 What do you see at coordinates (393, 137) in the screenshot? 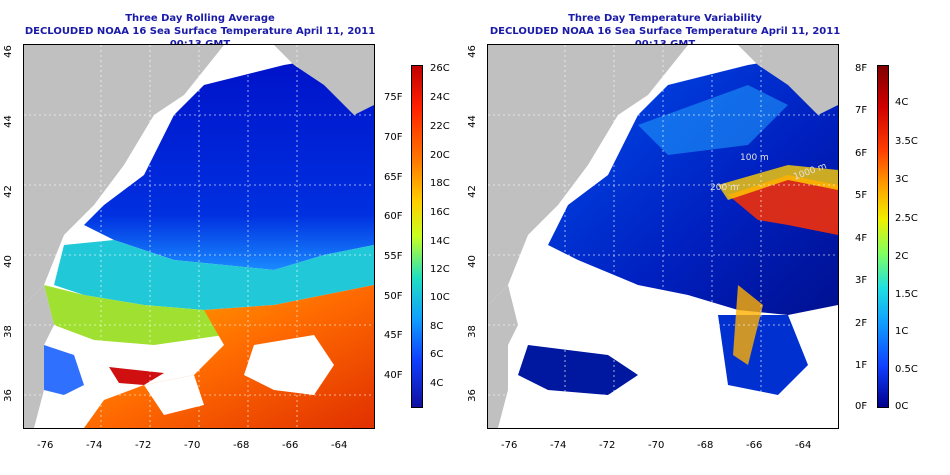
I see `left-cb-f-70: 70F` at bounding box center [393, 137].